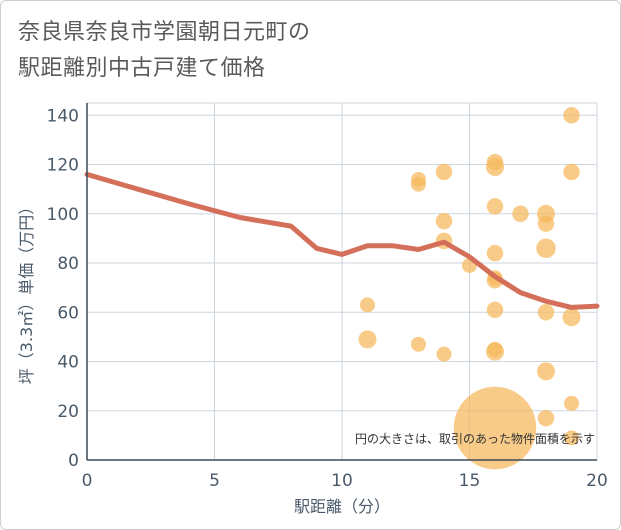 The image size is (621, 530). What do you see at coordinates (63, 166) in the screenshot?
I see `y-tick-label: 120` at bounding box center [63, 166].